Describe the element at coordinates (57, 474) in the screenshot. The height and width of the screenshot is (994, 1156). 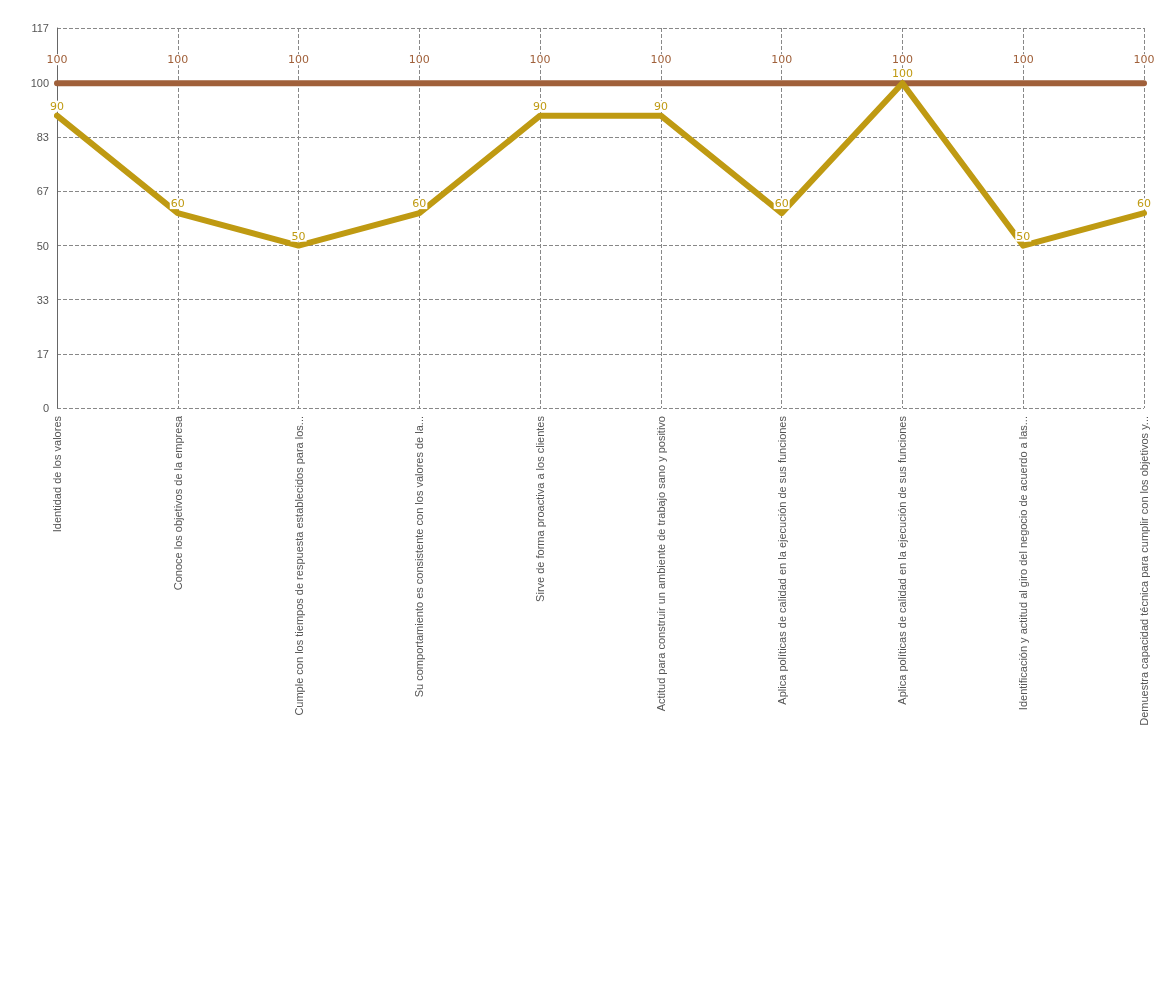
I see `x-tick-label: Identidad de los valores` at that location.